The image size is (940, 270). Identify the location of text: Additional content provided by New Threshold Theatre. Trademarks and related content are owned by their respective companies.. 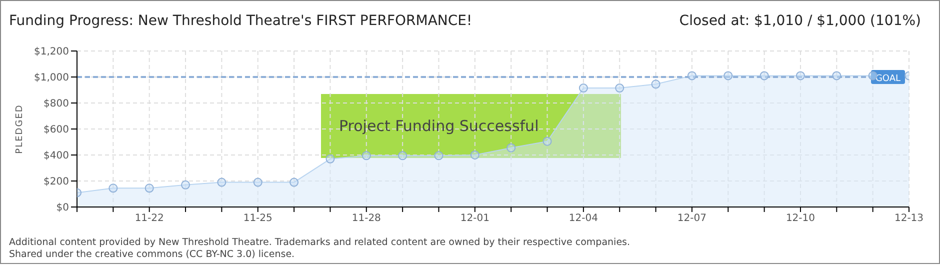
(319, 243).